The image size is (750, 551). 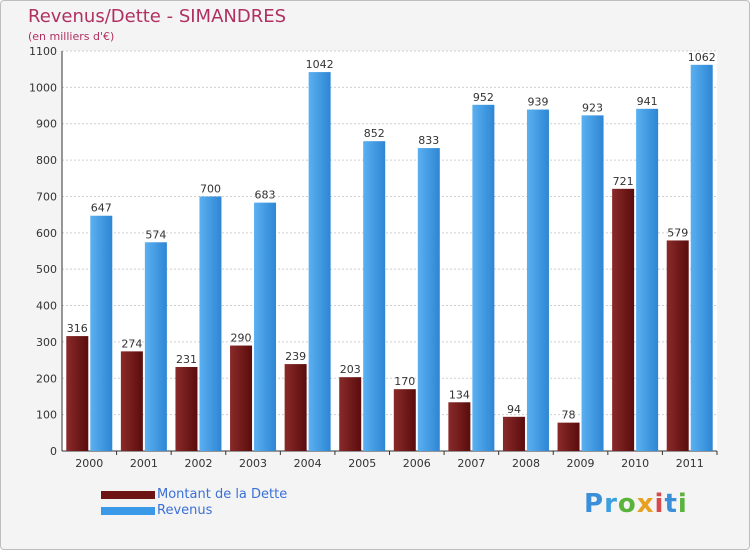 What do you see at coordinates (623, 181) in the screenshot?
I see `data-label: 721` at bounding box center [623, 181].